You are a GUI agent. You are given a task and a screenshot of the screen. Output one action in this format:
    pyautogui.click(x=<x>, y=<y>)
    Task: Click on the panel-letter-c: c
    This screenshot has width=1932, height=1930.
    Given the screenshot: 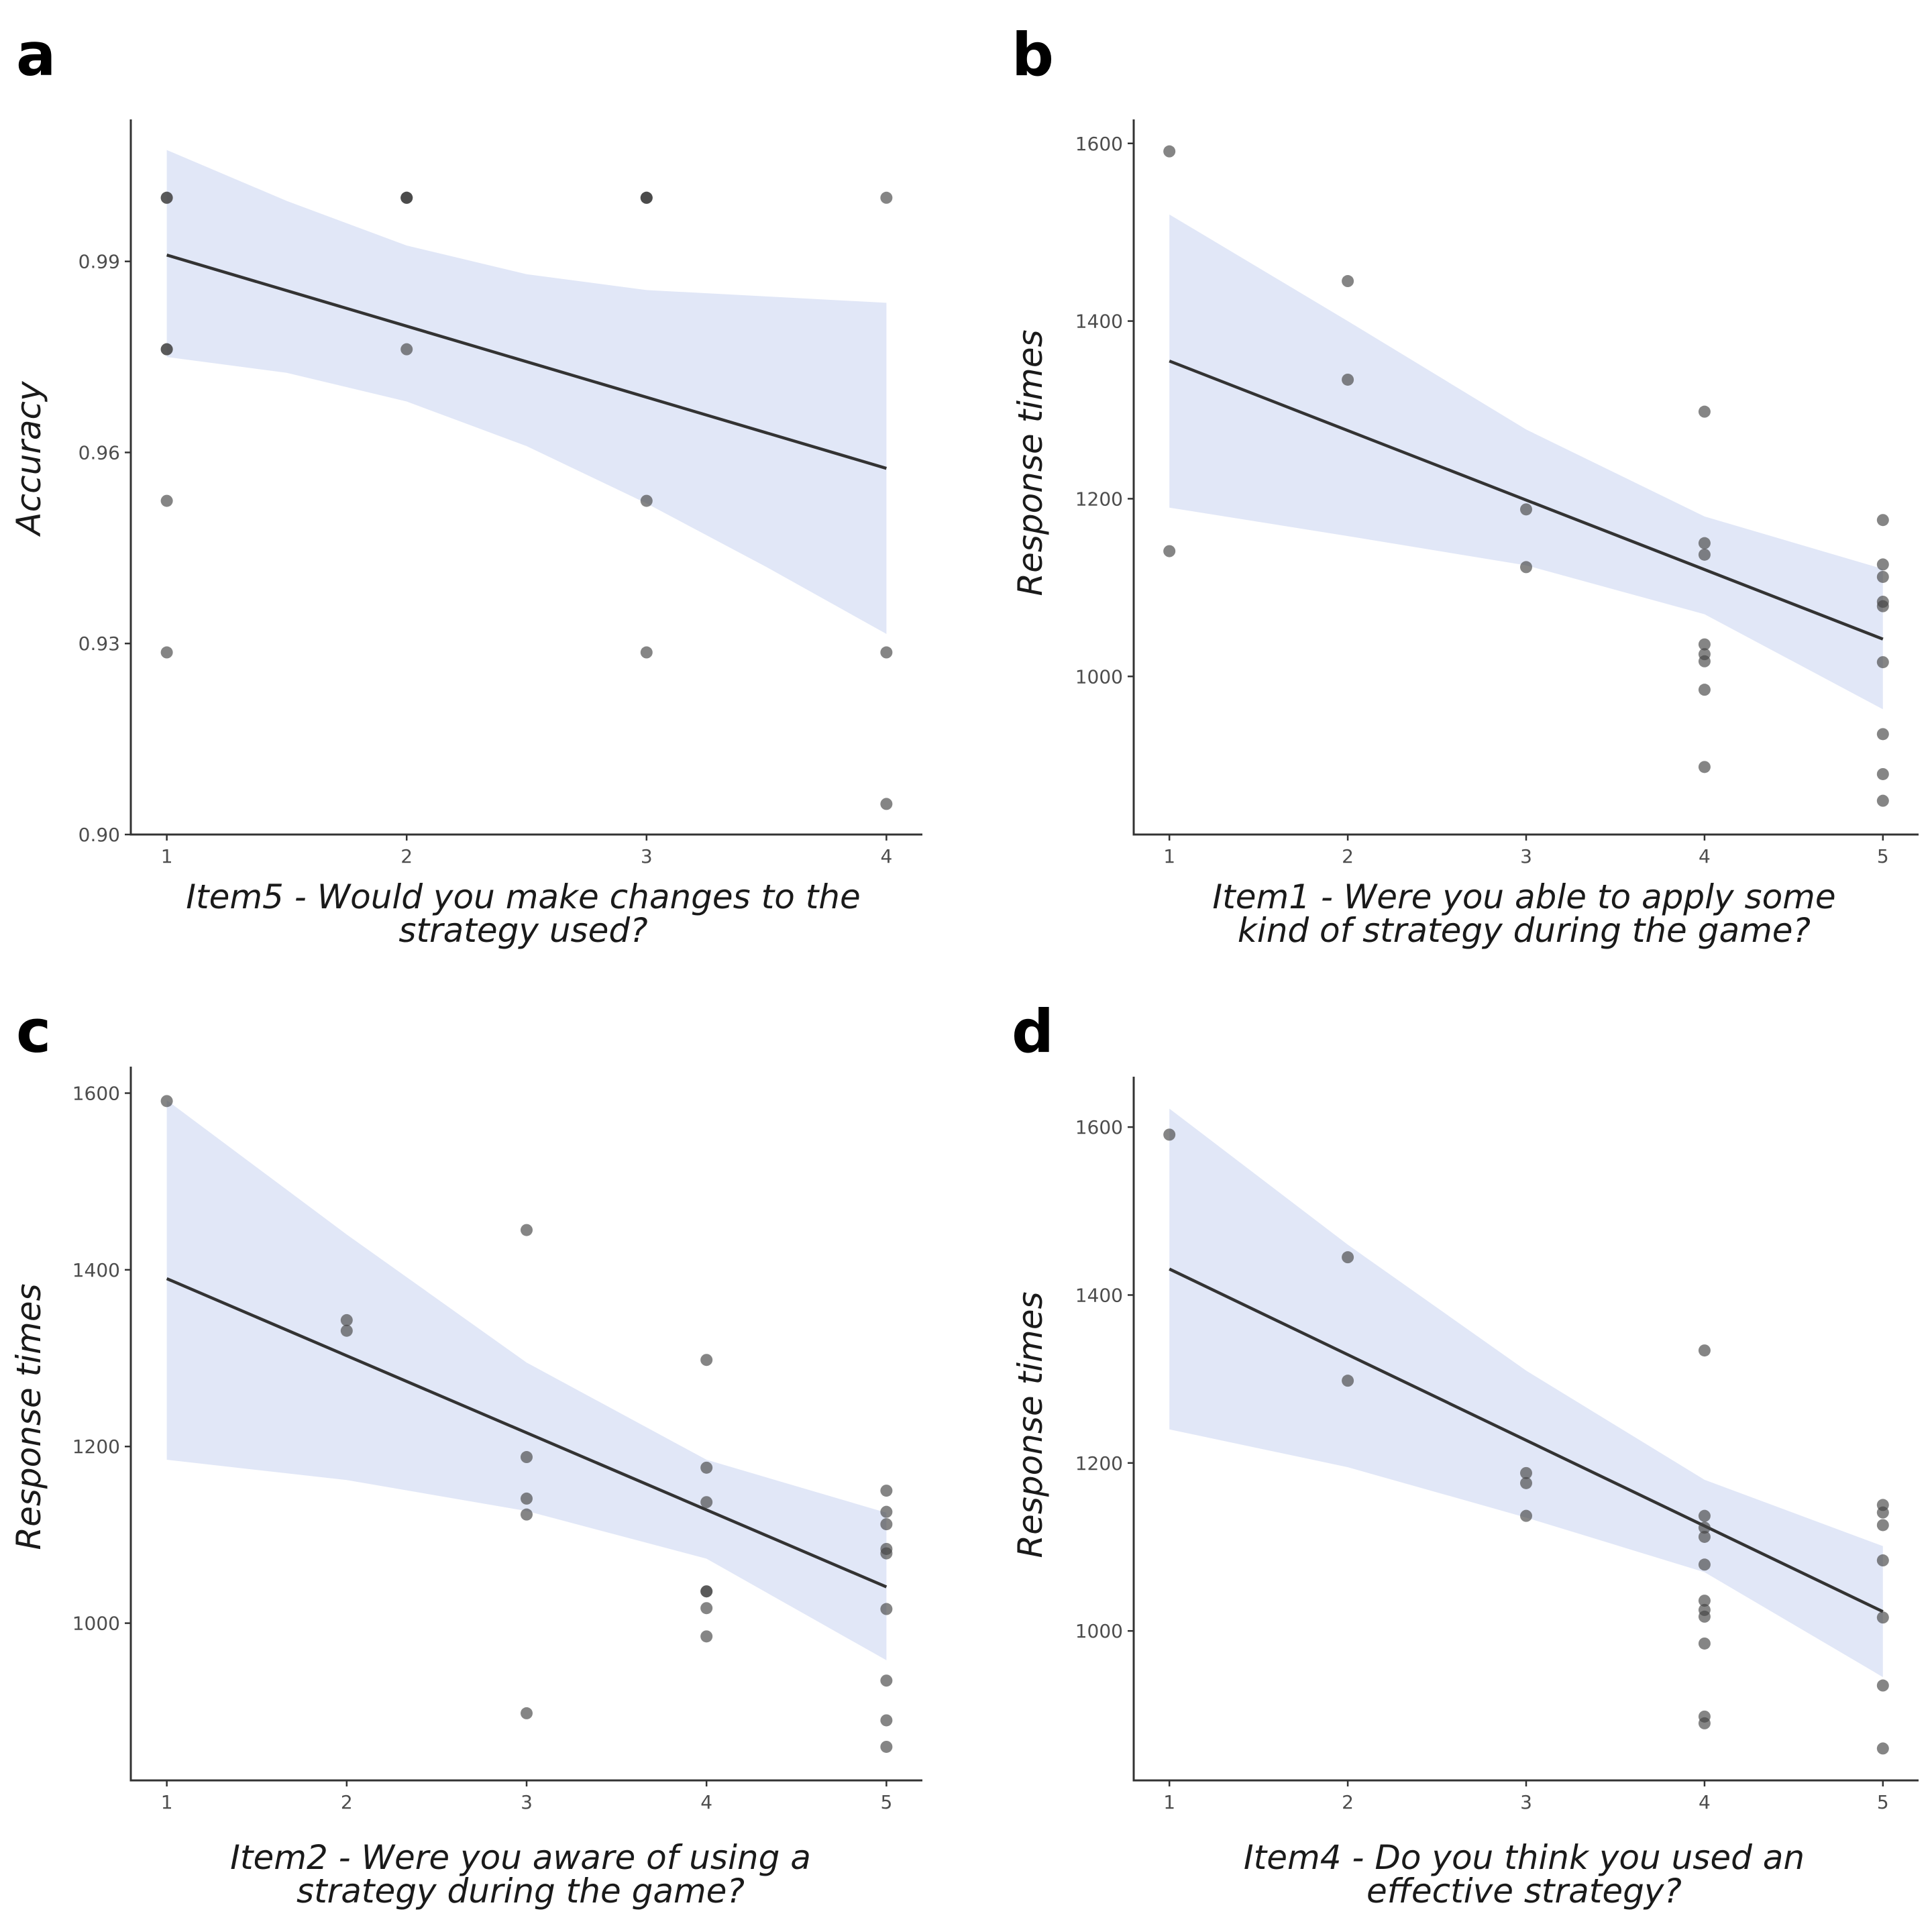 What is the action you would take?
    pyautogui.click(x=33, y=1031)
    